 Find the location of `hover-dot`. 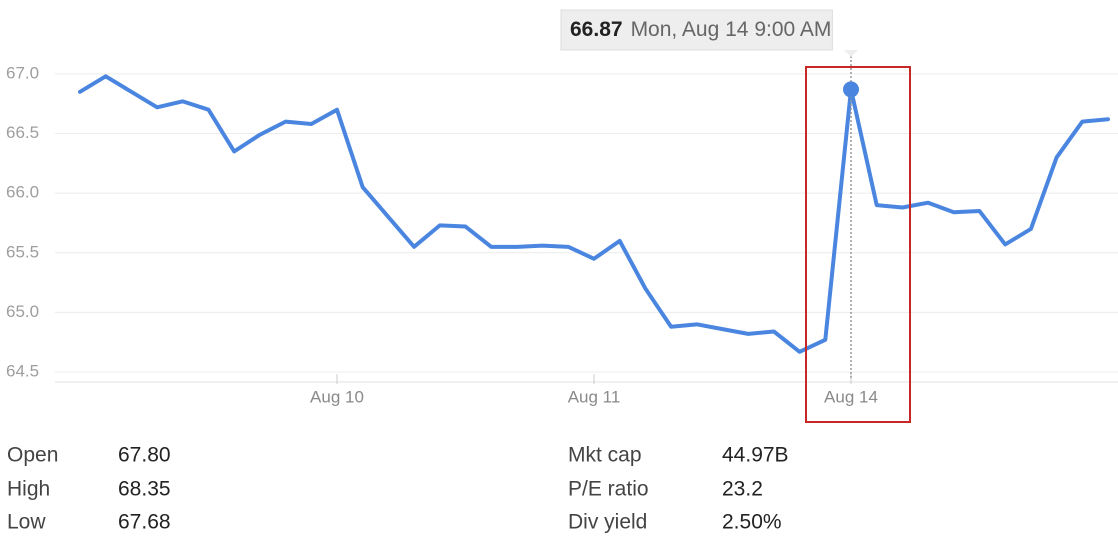

hover-dot is located at coordinates (851, 89).